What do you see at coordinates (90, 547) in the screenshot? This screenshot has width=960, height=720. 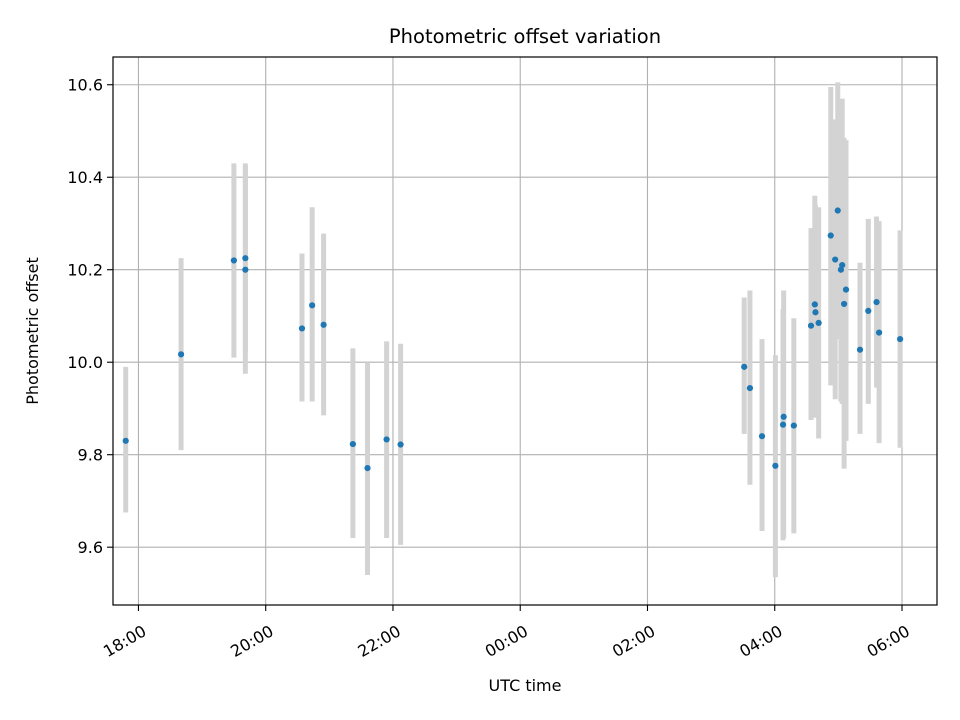 I see `y-tick-label: 9.6` at bounding box center [90, 547].